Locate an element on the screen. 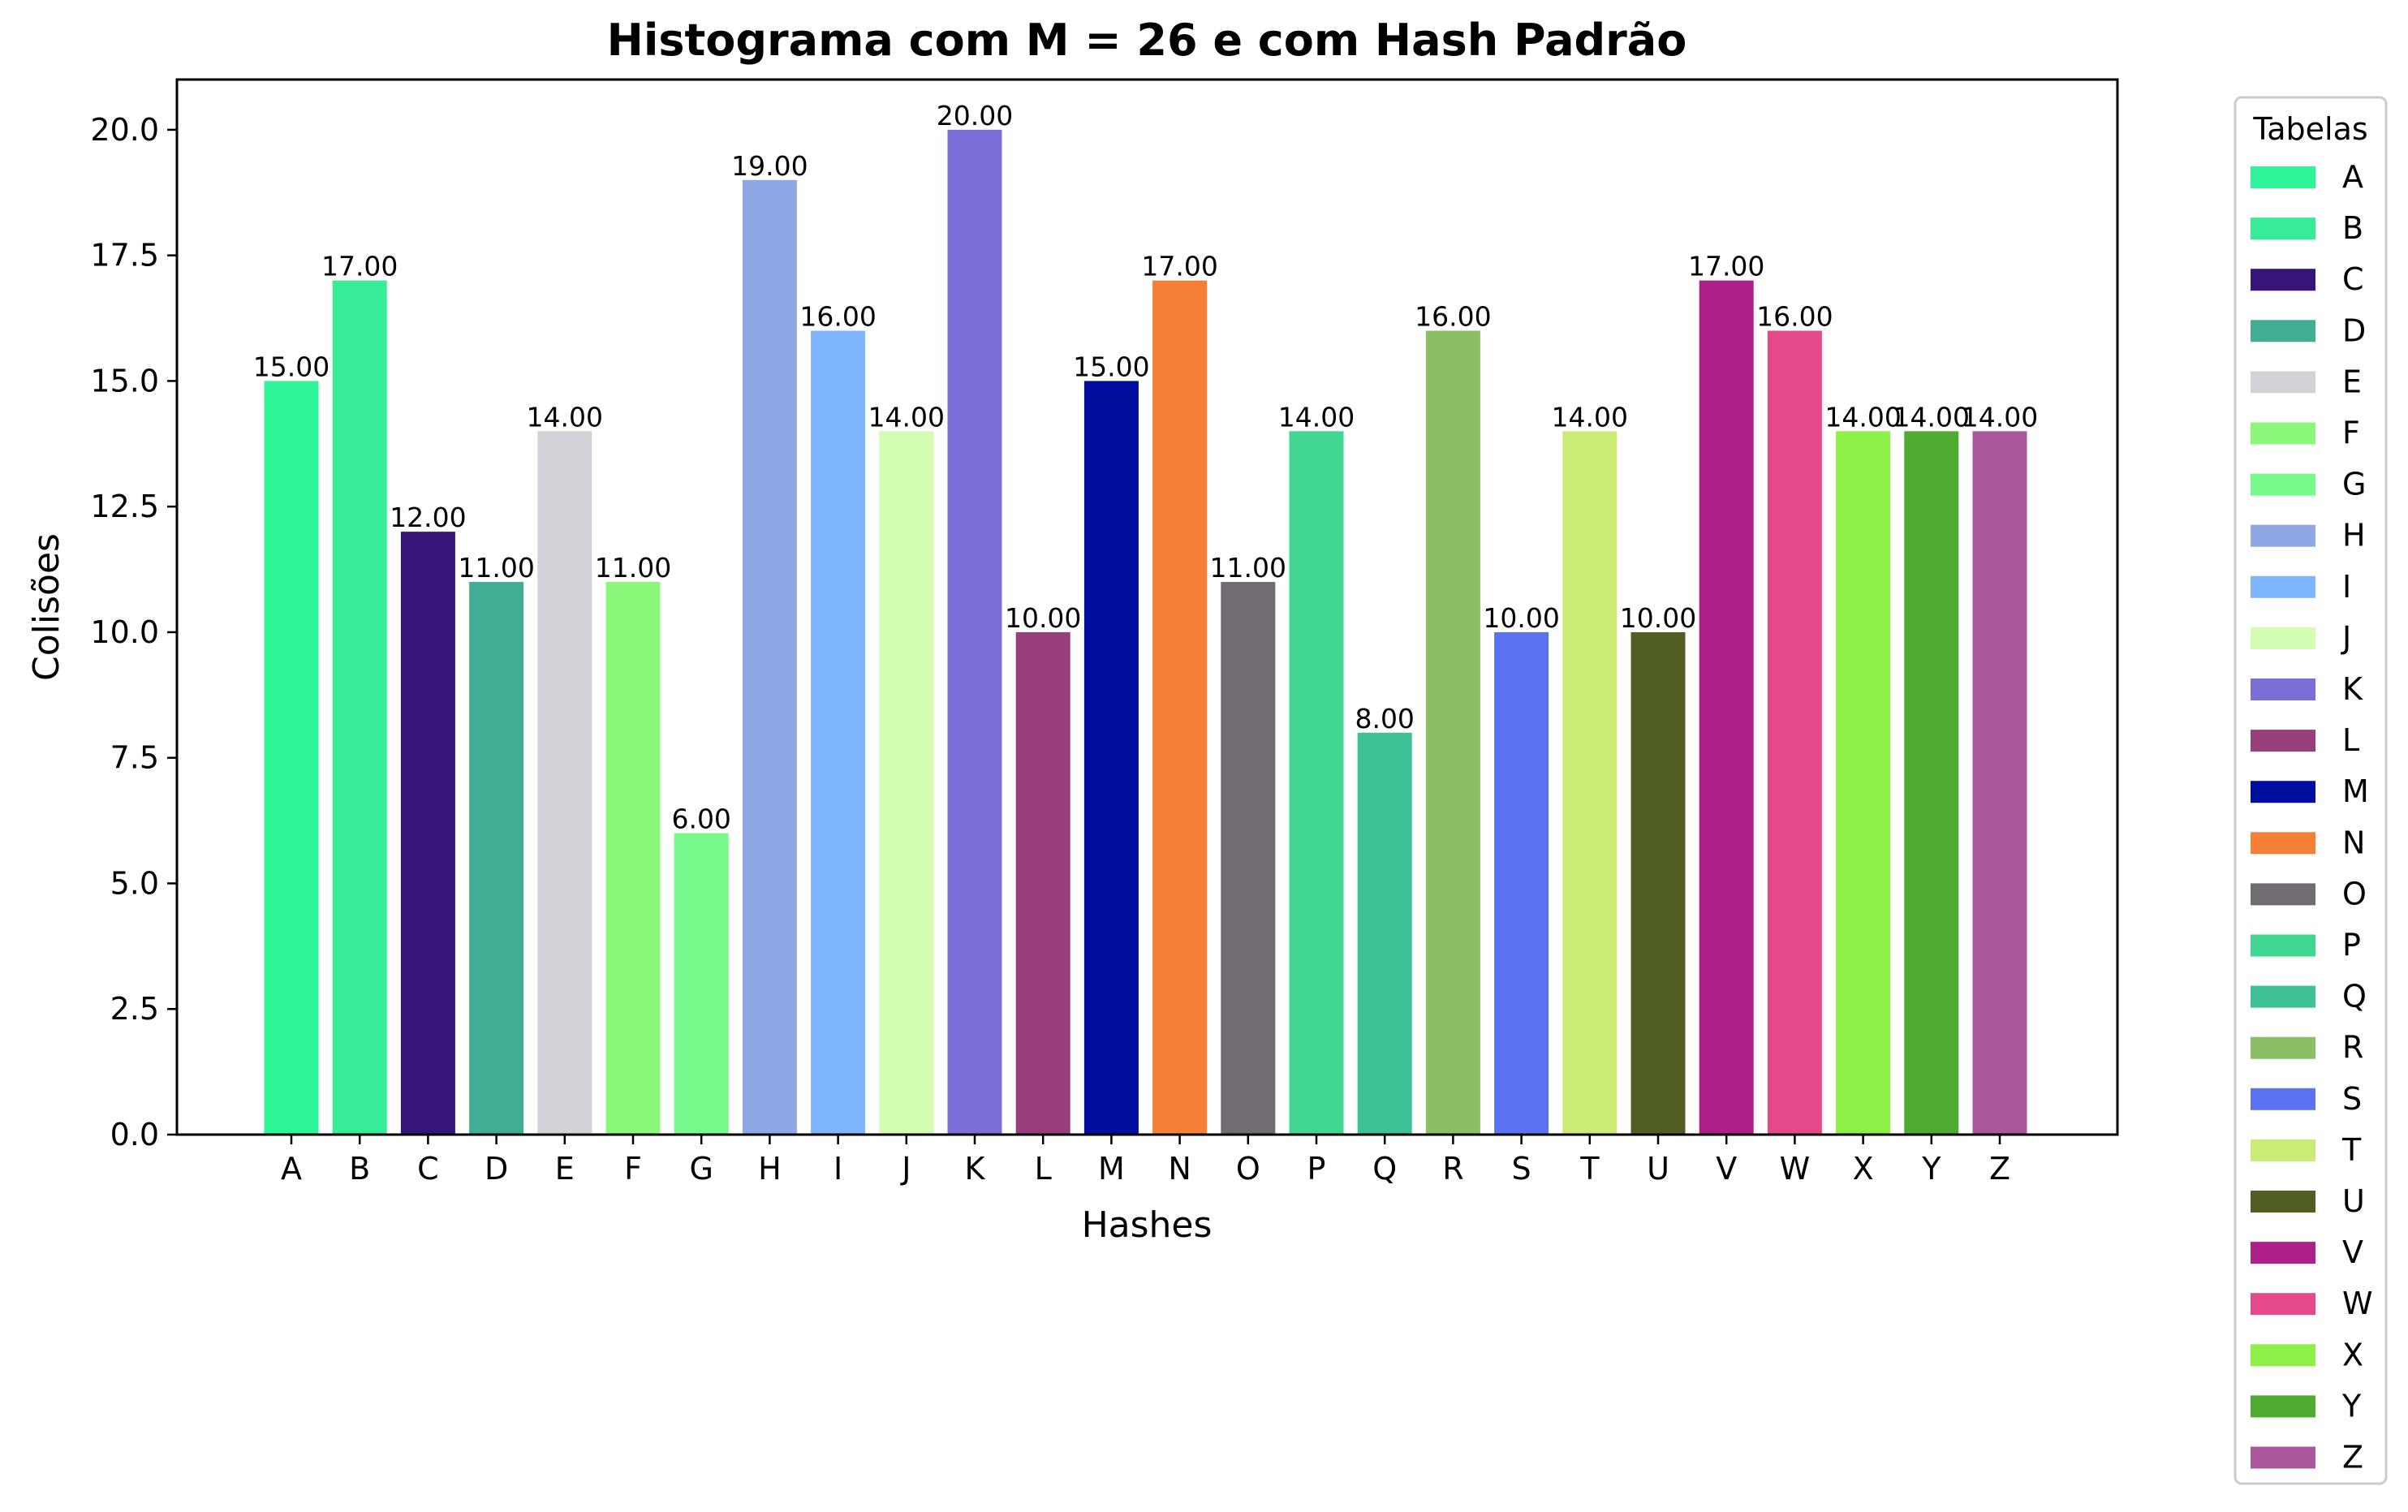 Image resolution: width=2408 pixels, height=1512 pixels. bar-S is located at coordinates (1522, 883).